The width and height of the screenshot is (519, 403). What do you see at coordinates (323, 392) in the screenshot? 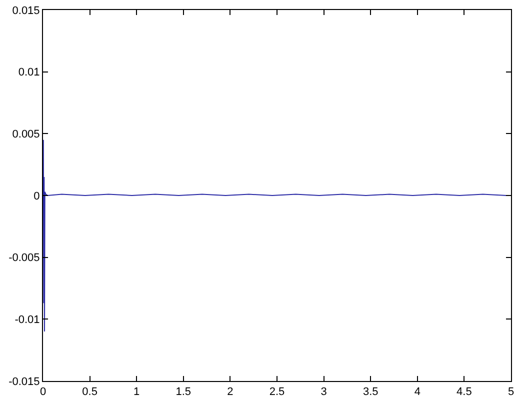
I see `x-tick-label: 3` at bounding box center [323, 392].